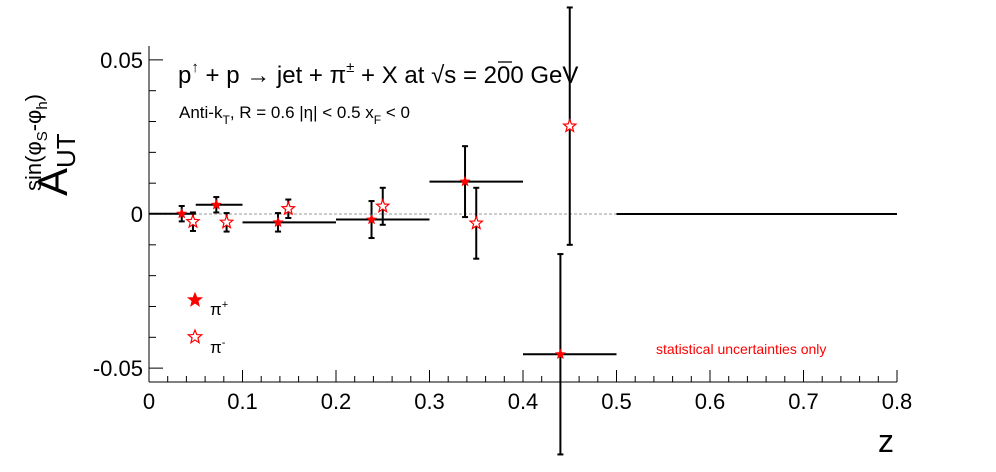 The width and height of the screenshot is (996, 472). I want to click on chart-title: p↑ + p → jet + π± + X at √s = 200 GeV, so click(378, 74).